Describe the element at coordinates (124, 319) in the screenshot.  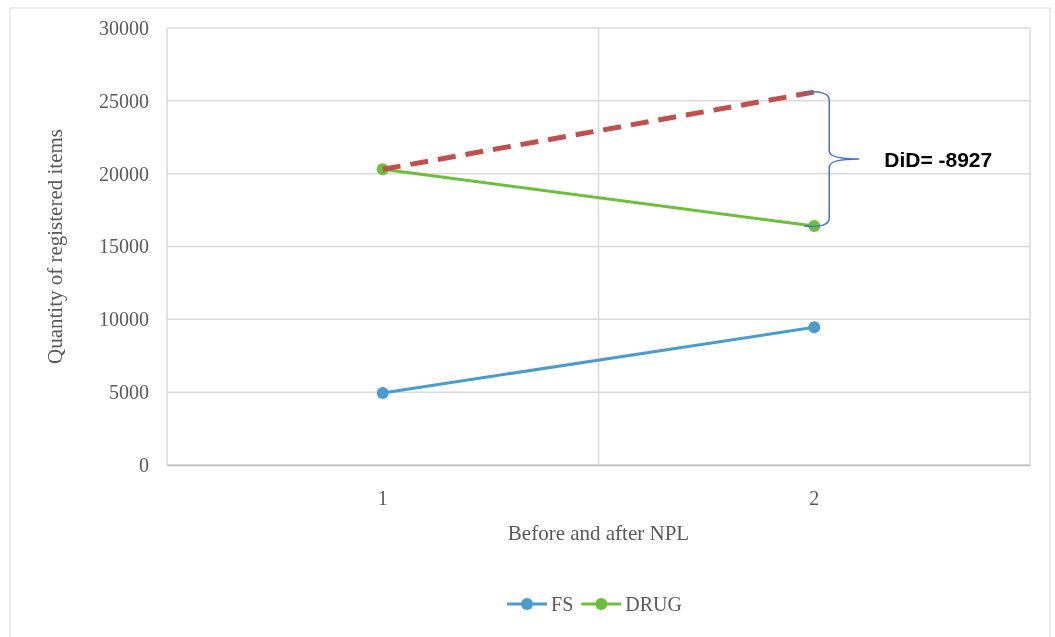
I see `y-tick-label: 10000` at that location.